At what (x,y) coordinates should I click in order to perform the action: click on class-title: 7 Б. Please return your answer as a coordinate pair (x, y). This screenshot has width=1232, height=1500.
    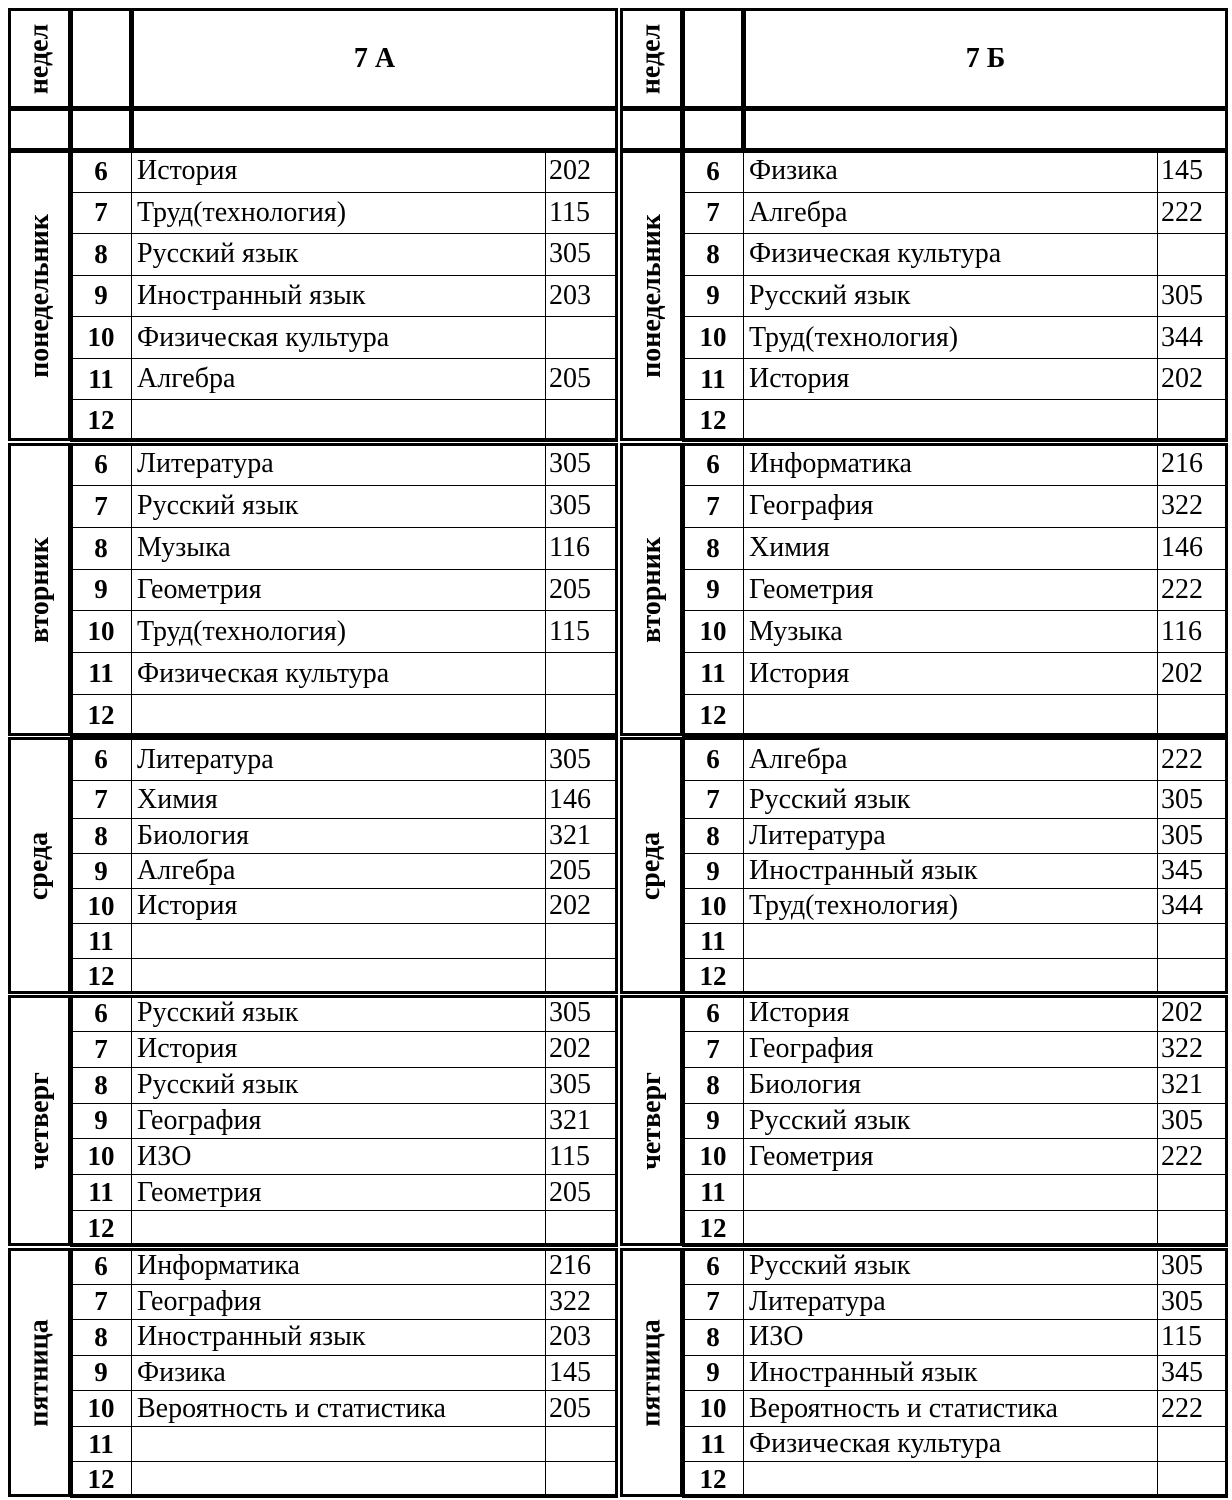
    Looking at the image, I should click on (985, 58).